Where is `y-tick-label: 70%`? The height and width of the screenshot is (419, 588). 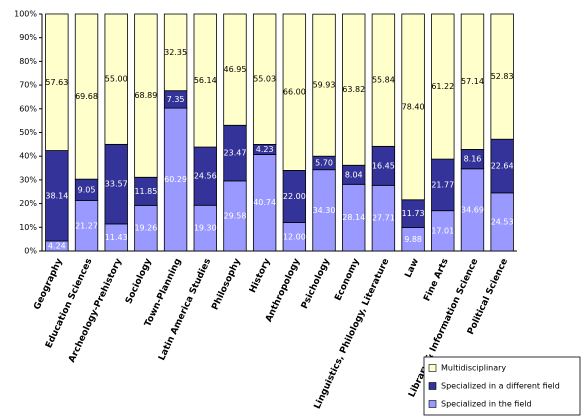
y-tick-label: 70% is located at coordinates (28, 85).